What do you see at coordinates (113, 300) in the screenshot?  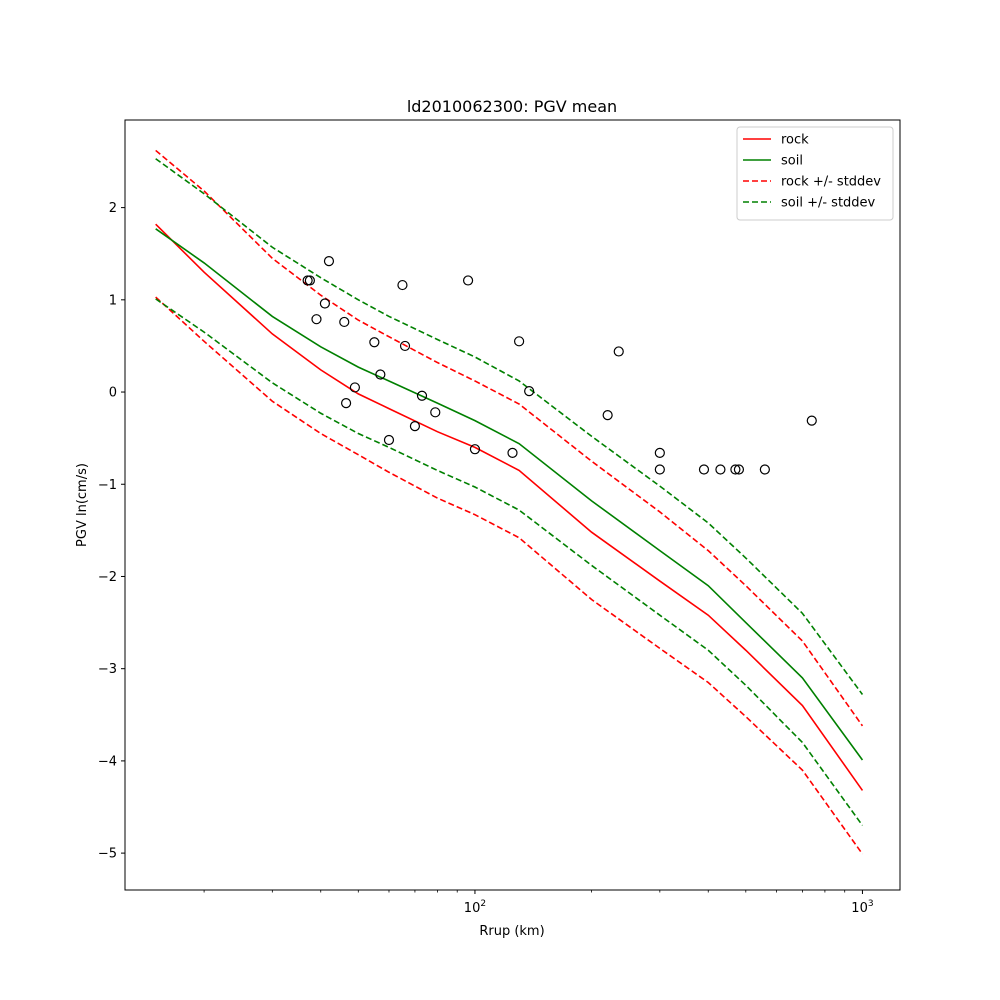 I see `y-tick-label: 1` at bounding box center [113, 300].